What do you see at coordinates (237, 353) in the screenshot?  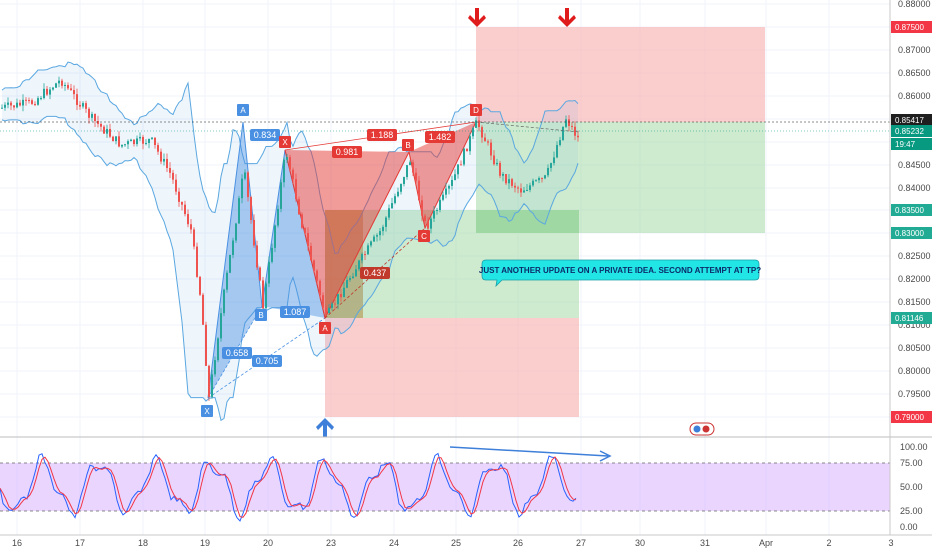 I see `ratio-label: 0.658` at bounding box center [237, 353].